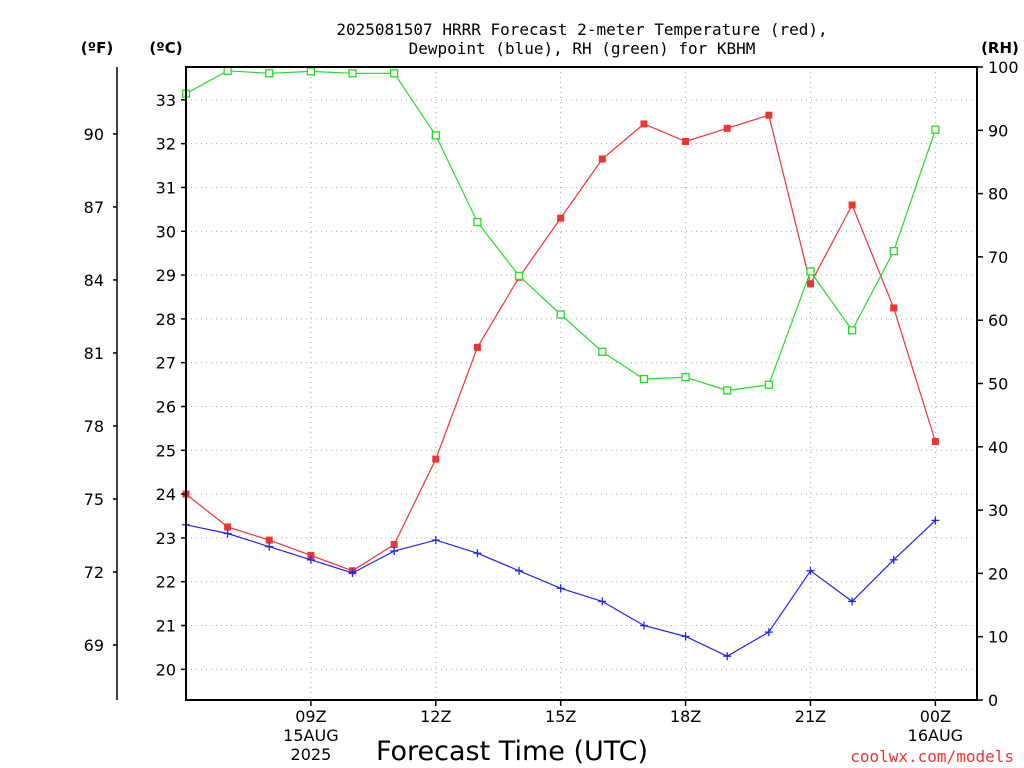 This screenshot has height=768, width=1024. What do you see at coordinates (998, 510) in the screenshot?
I see `rh-tick-label: 30` at bounding box center [998, 510].